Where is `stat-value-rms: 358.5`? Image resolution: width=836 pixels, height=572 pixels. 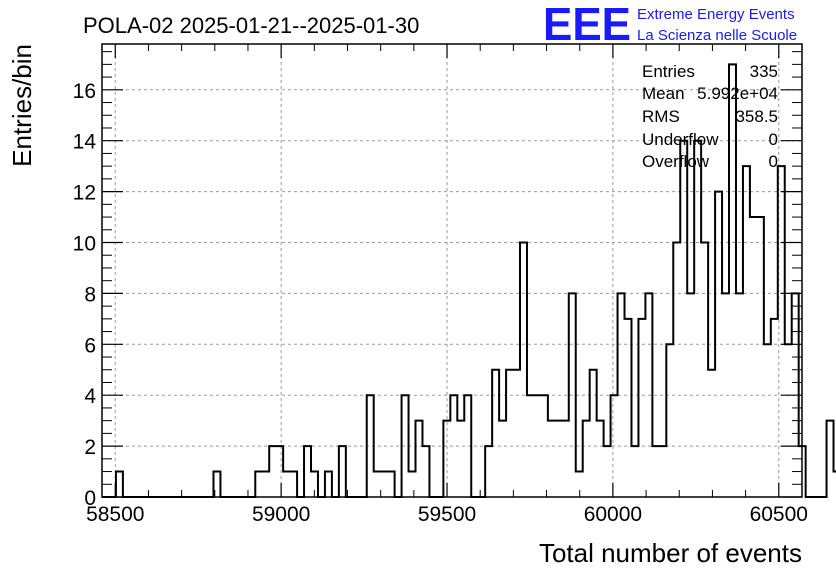
stat-value-rms: 358.5 is located at coordinates (756, 116).